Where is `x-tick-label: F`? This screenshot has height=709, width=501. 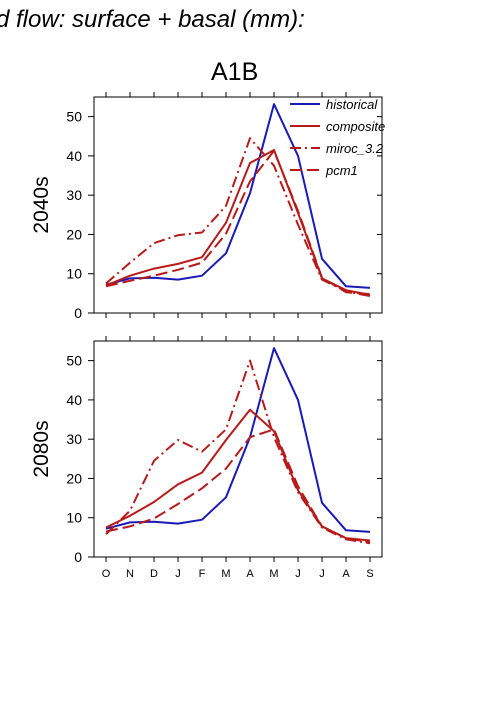 x-tick-label: F is located at coordinates (202, 574).